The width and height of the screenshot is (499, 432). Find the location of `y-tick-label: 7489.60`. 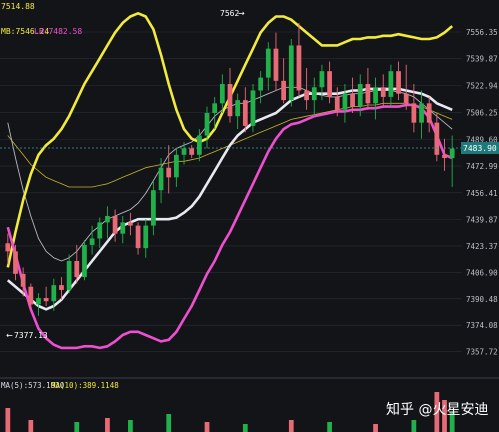

y-tick-label: 7489.60 is located at coordinates (482, 139).